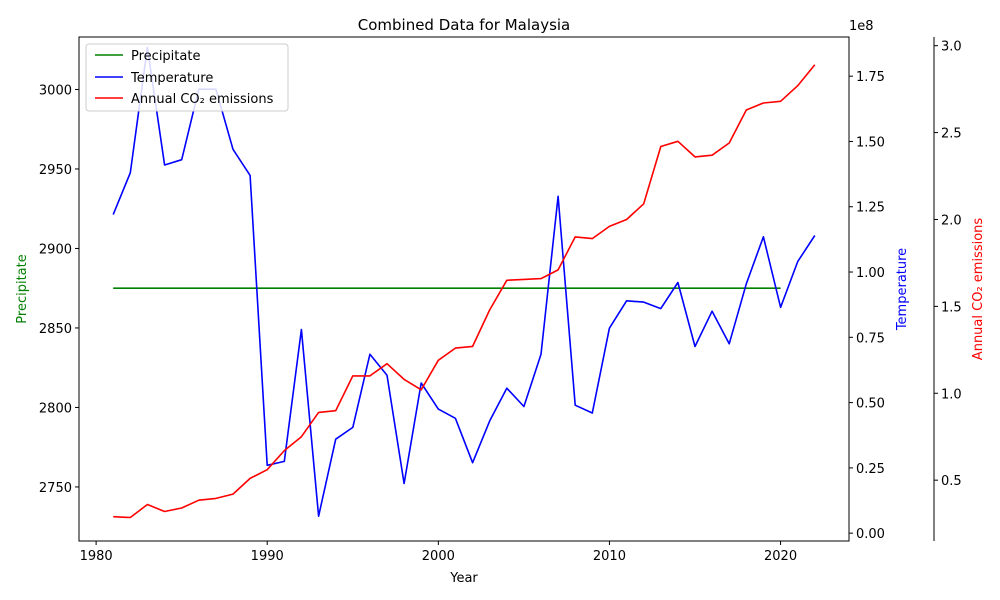  I want to click on temperature-y-tick-label: 0.75, so click(870, 338).